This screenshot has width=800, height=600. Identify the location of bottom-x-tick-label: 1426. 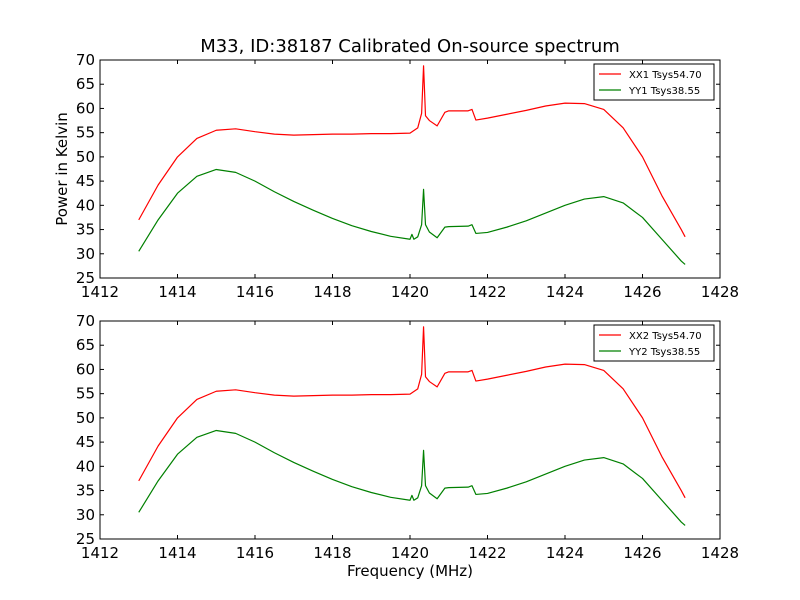
(642, 553).